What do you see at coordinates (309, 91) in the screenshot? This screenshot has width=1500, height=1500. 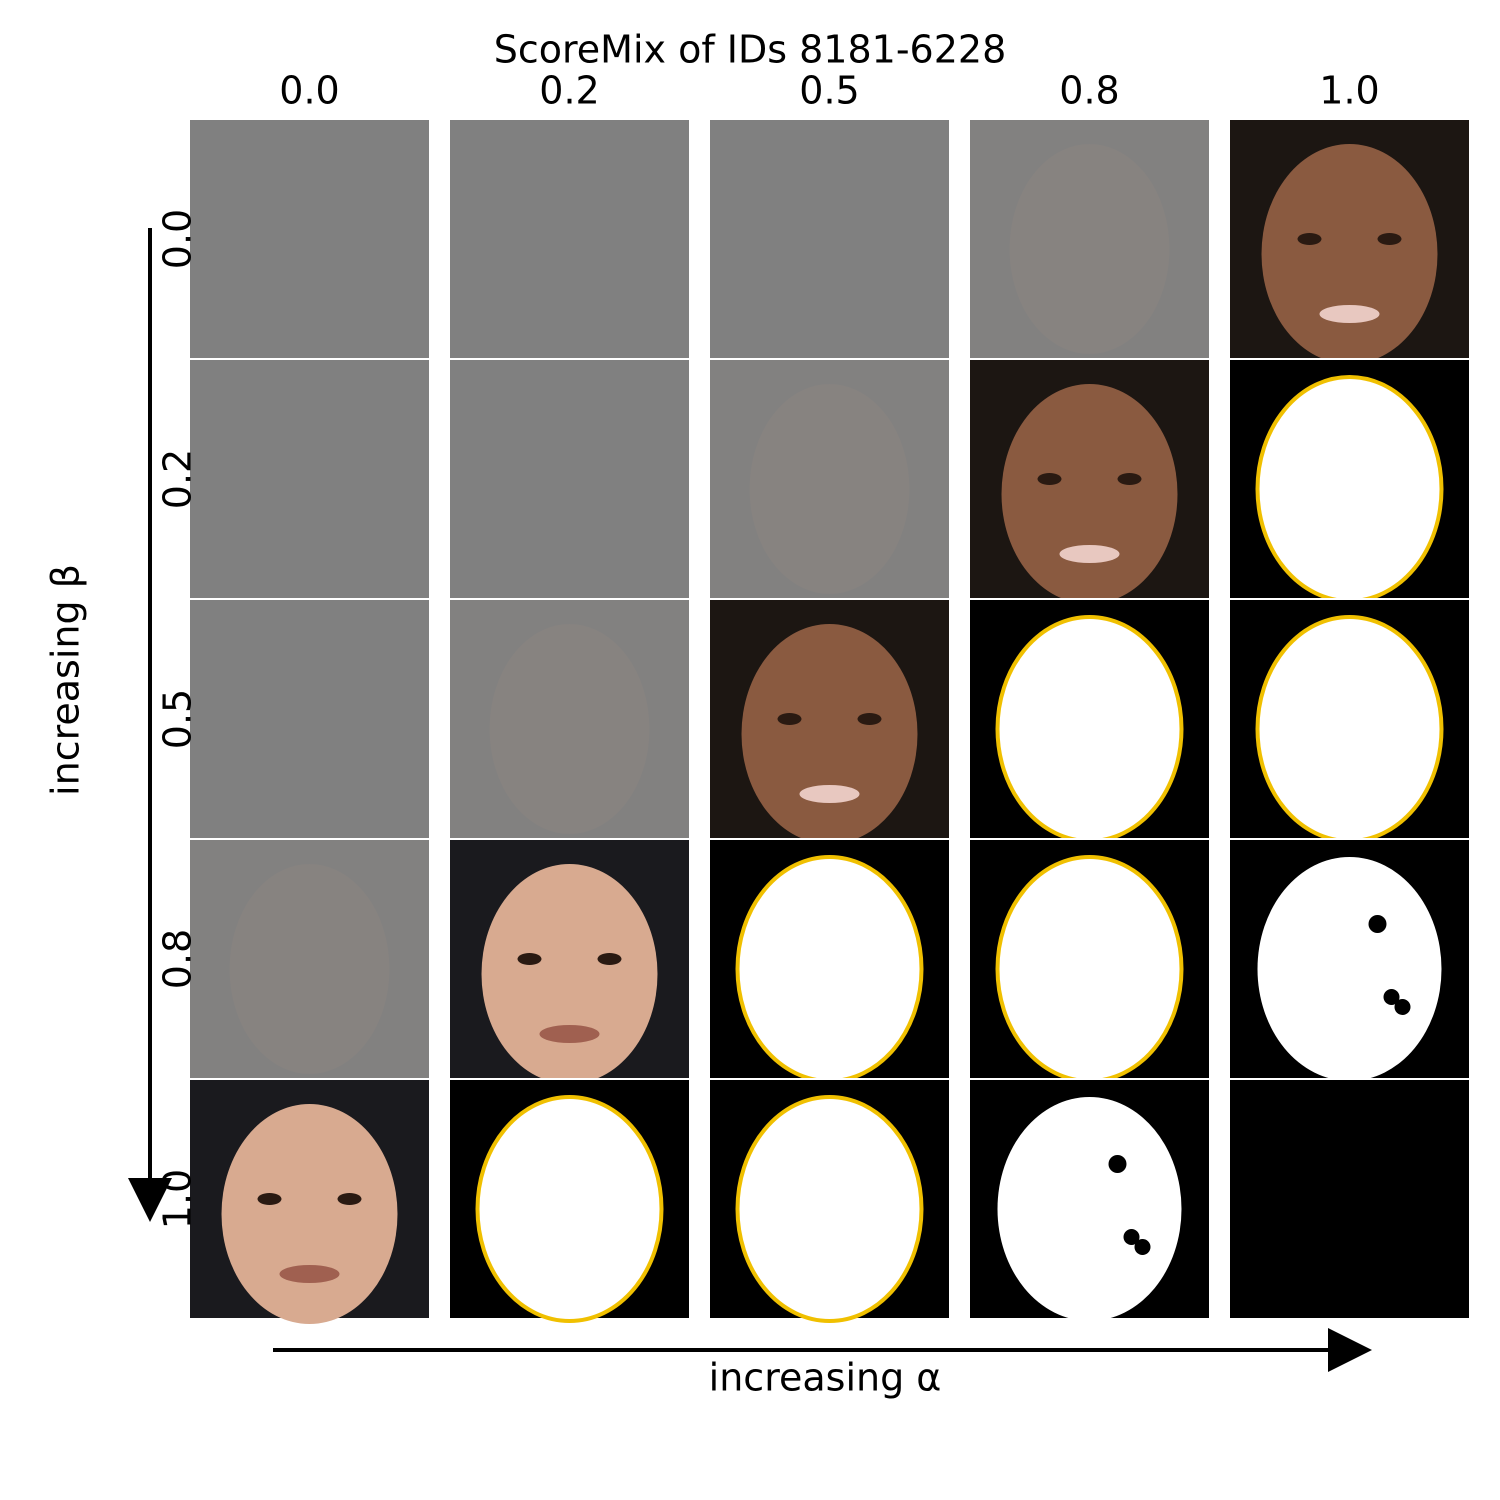 I see `column-label: 0.0` at bounding box center [309, 91].